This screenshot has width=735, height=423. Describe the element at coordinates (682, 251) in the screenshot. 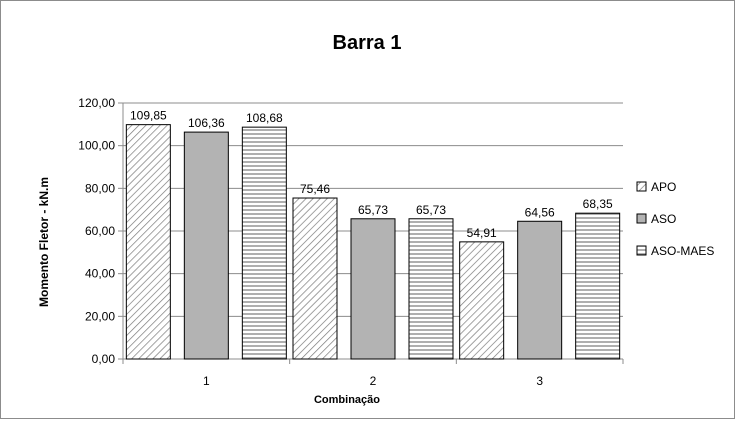

I see `legend-label: ASO-MAES` at that location.